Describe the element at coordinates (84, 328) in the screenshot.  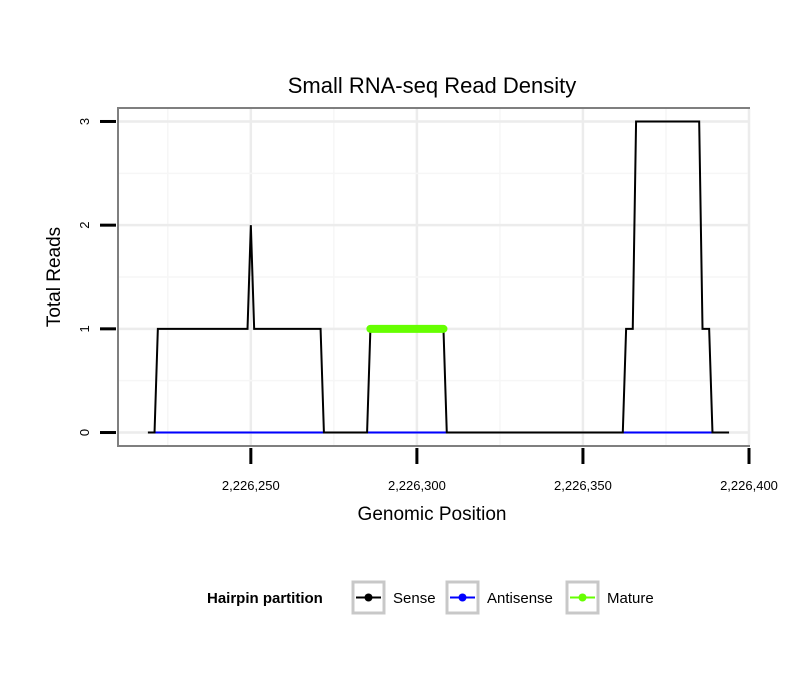
I see `y-tick-label: 1` at that location.